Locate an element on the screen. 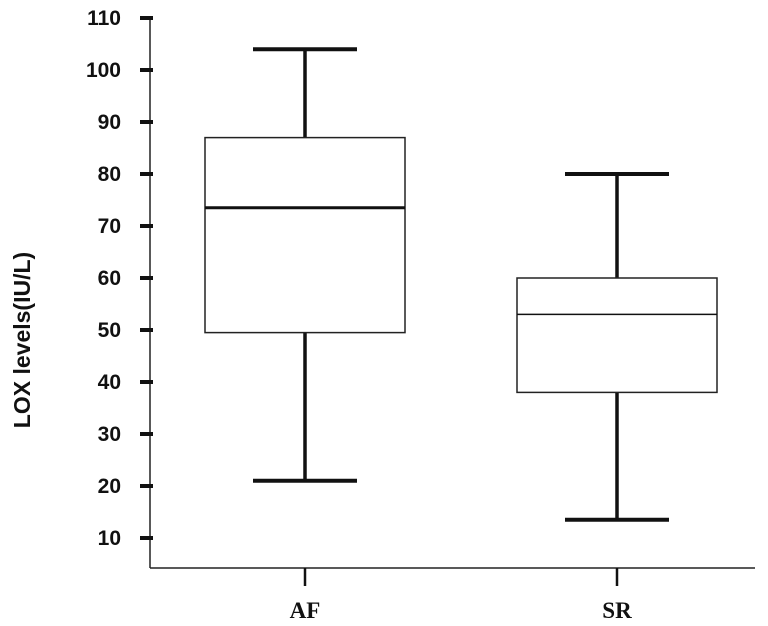 This screenshot has height=626, width=768. y-tick-label: 30 is located at coordinates (109, 434).